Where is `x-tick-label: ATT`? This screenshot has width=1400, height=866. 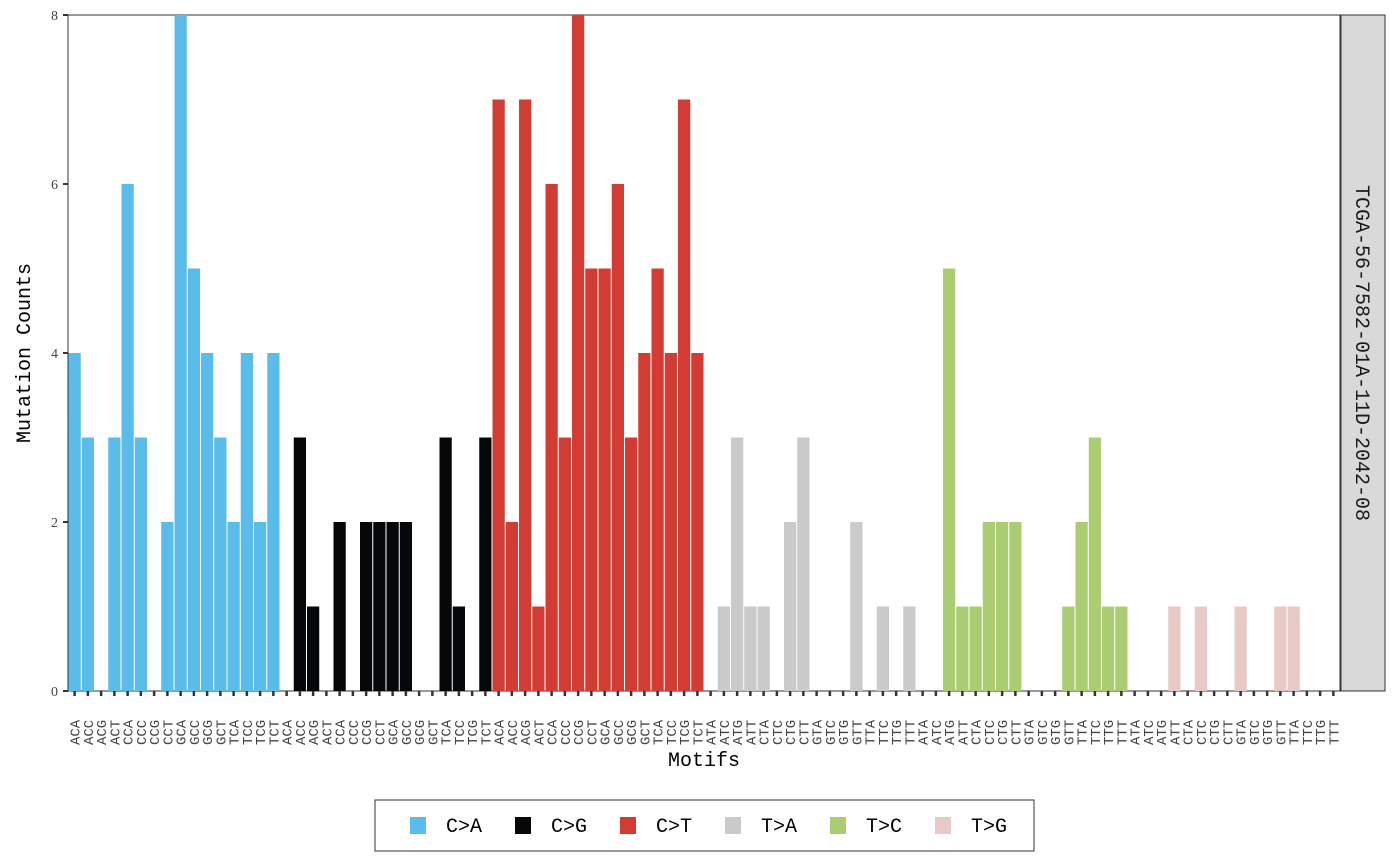
x-tick-label: ATT is located at coordinates (964, 732).